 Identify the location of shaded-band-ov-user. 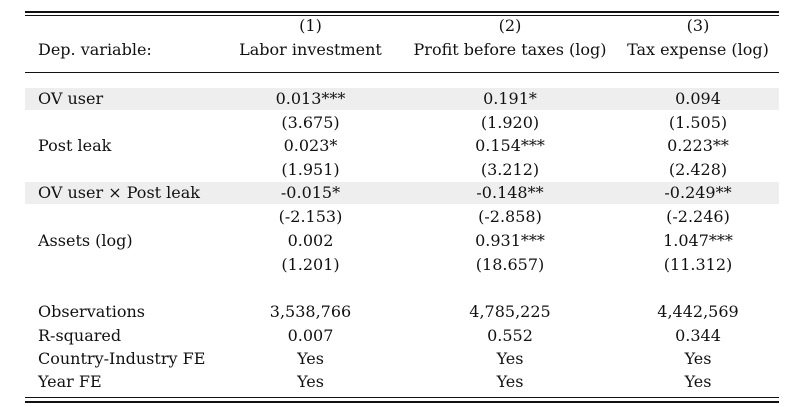
(402, 99).